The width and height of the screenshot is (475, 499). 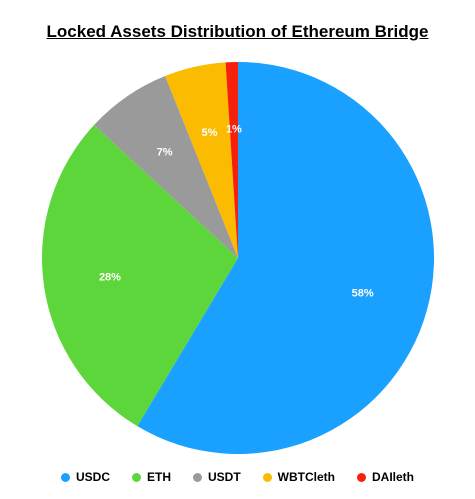 I want to click on legend-swatch-usdc, so click(x=65, y=477).